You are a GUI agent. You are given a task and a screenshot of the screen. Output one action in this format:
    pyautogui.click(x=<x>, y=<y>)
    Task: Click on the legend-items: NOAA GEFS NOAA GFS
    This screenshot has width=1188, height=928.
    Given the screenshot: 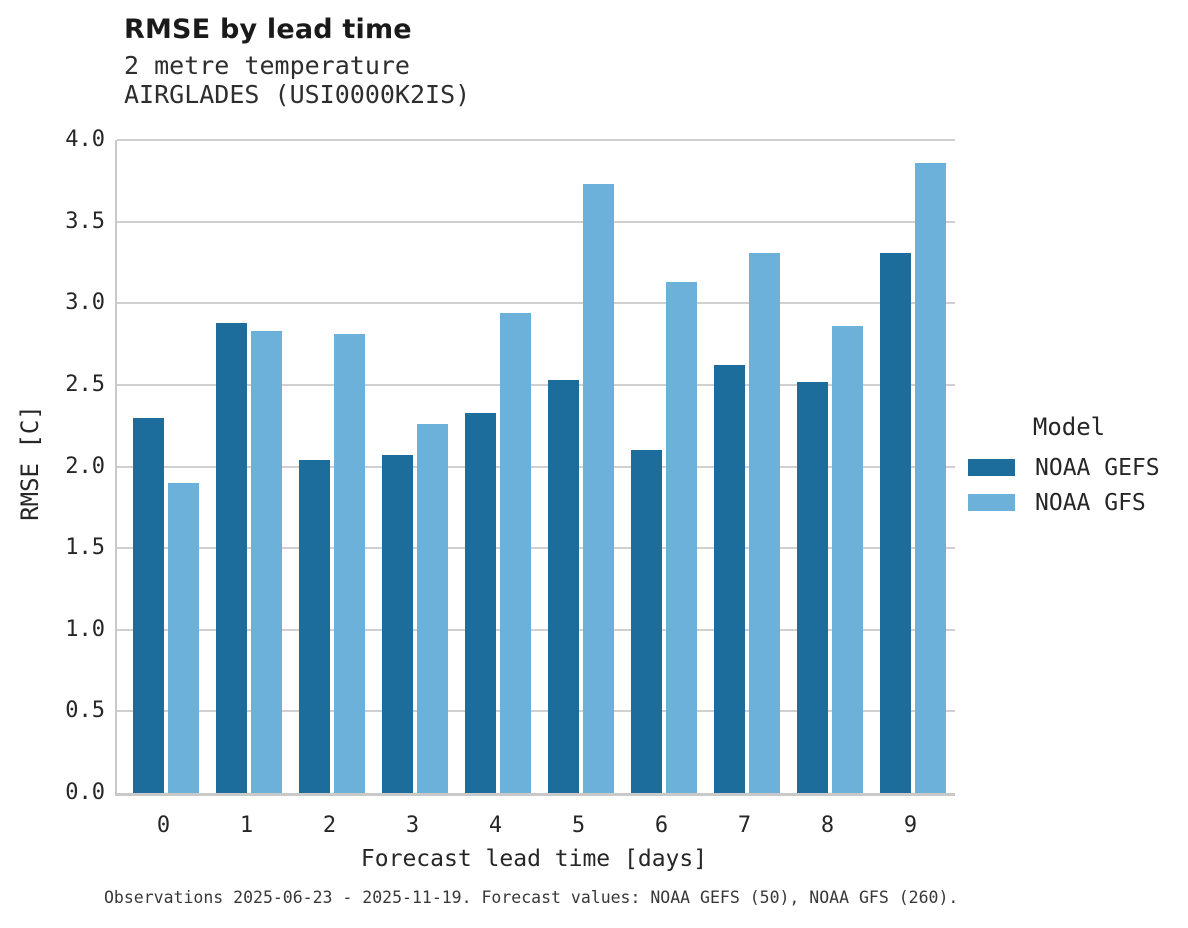 What is the action you would take?
    pyautogui.click(x=1069, y=485)
    